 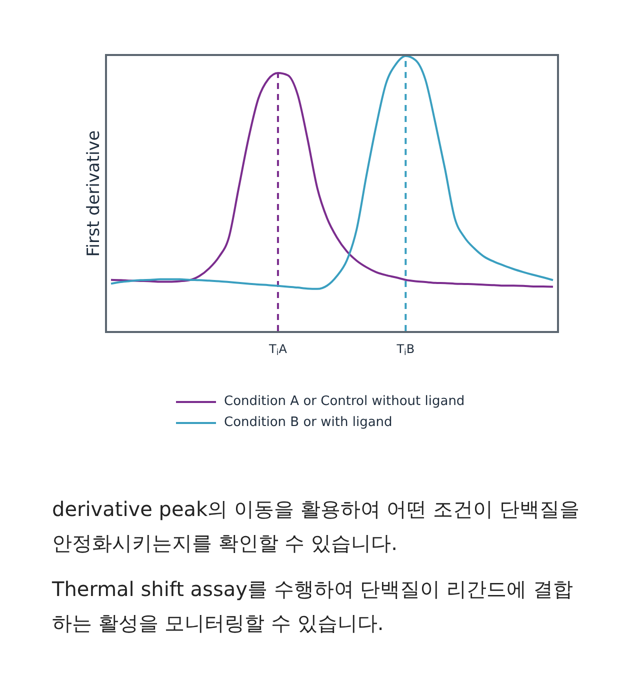 I want to click on legend-label: Condition A or Control without ligand, so click(x=344, y=401).